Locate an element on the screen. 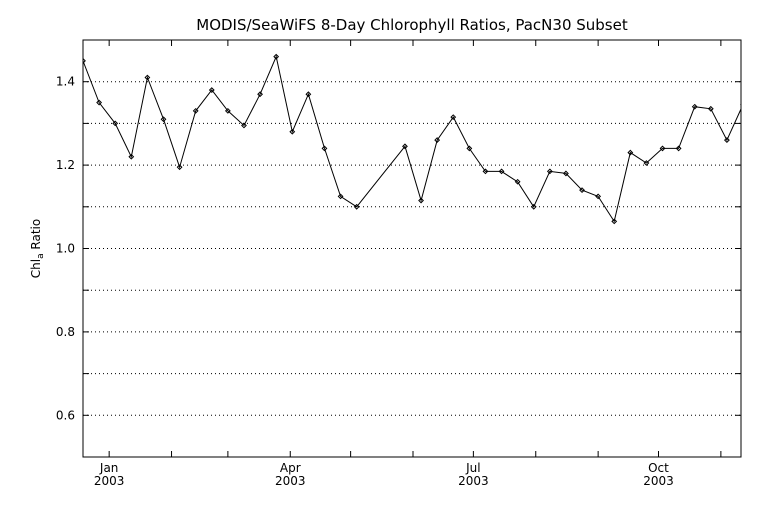 The height and width of the screenshot is (512, 768). y-tick-label: 0.8 is located at coordinates (65, 332).